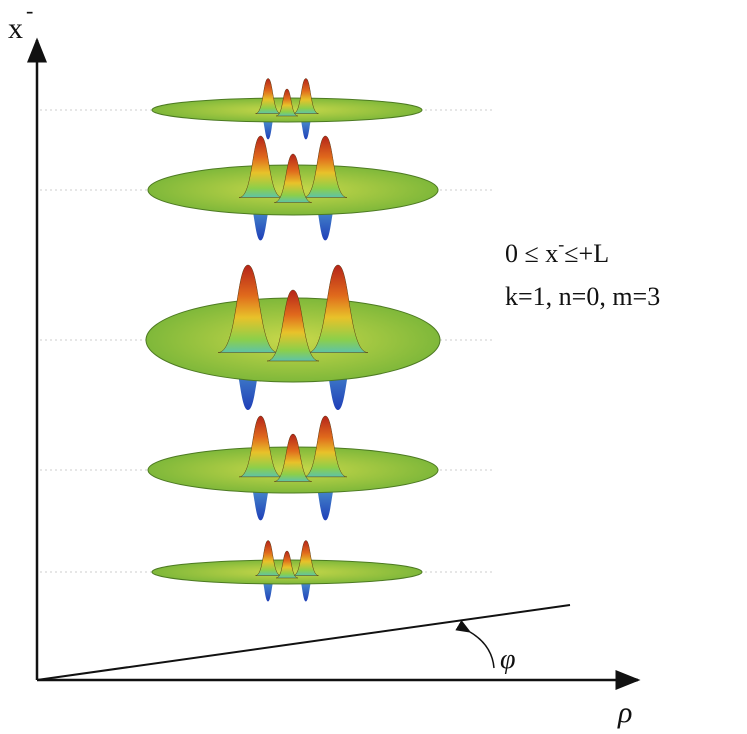  I want to click on range-before: 0 ≤ x, so click(531, 253).